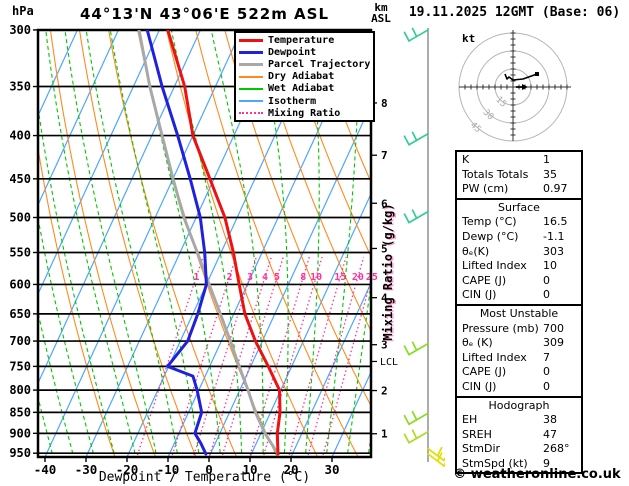  Describe the element at coordinates (553, 343) in the screenshot. I see `panel-row-value: 309` at that location.